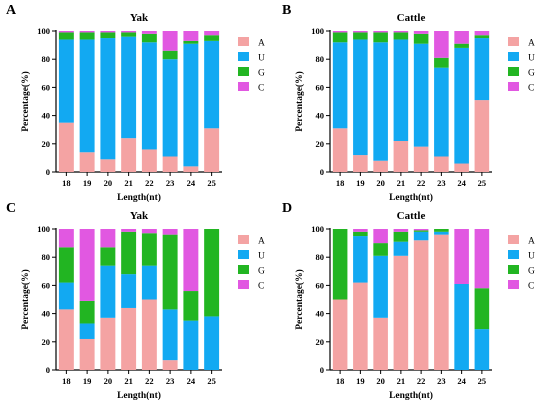 The height and width of the screenshot is (404, 550). Describe the element at coordinates (66, 381) in the screenshot. I see `x-tick-label: 18` at that location.